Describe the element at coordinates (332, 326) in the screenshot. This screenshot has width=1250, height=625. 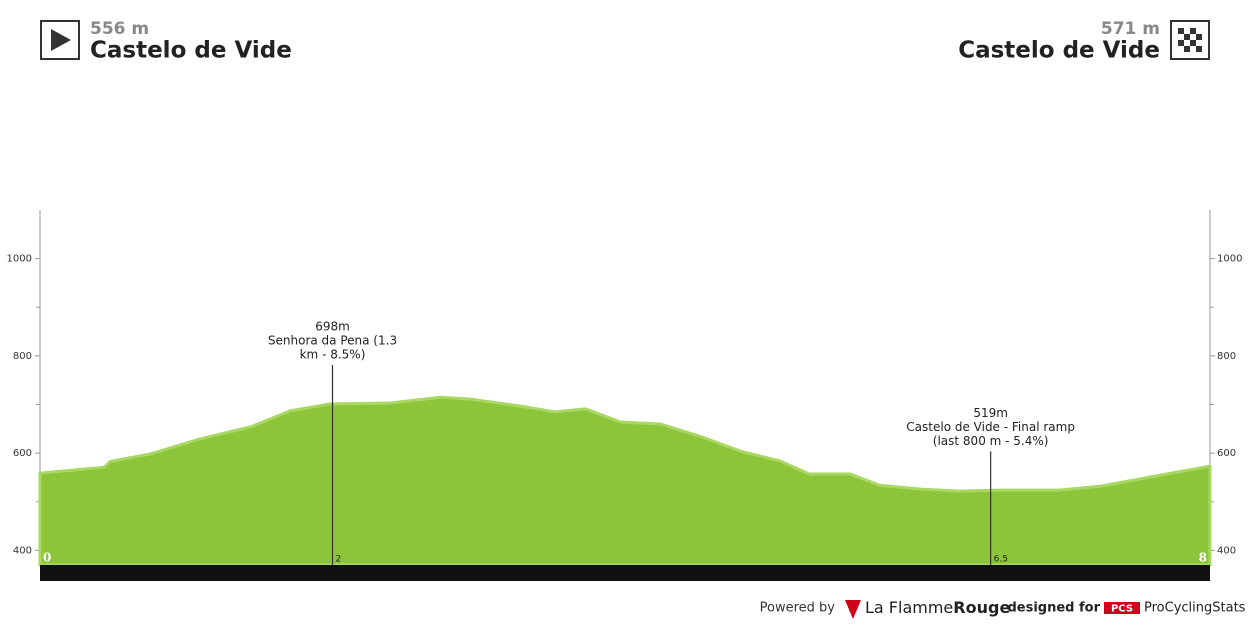
I see `climb-label: 698m` at that location.